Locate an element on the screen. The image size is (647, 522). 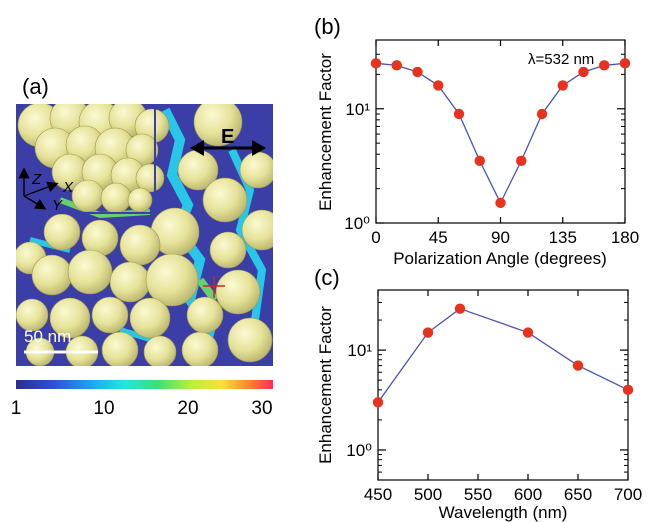
coordinate-axes is located at coordinates (38, 188).